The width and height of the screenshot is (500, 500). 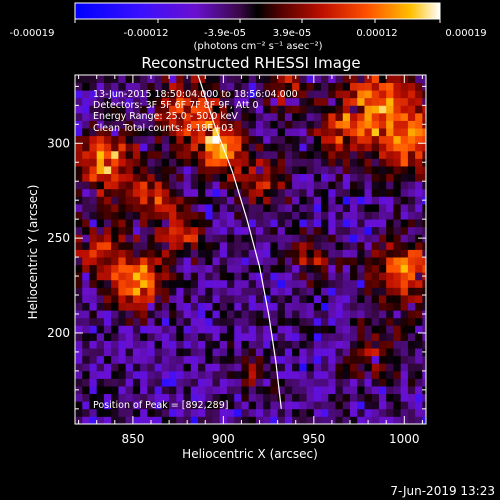 I want to click on annotation-time-range: 13-Jun-2015 18:50:04.000 to 18:56:04.000, so click(x=195, y=94).